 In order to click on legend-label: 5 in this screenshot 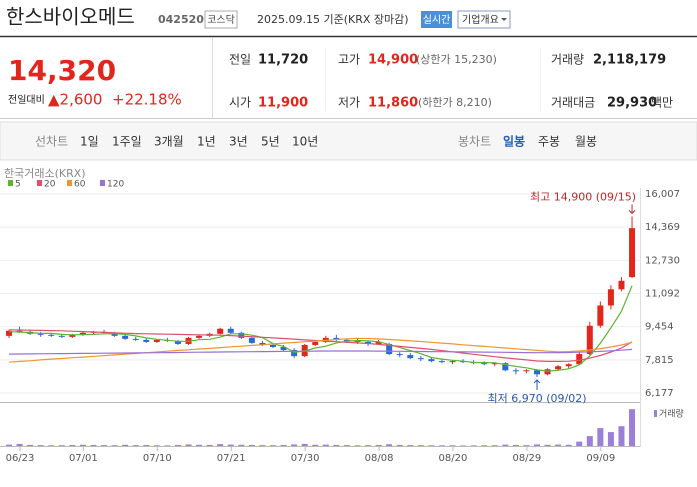, I will do `click(18, 185)`.